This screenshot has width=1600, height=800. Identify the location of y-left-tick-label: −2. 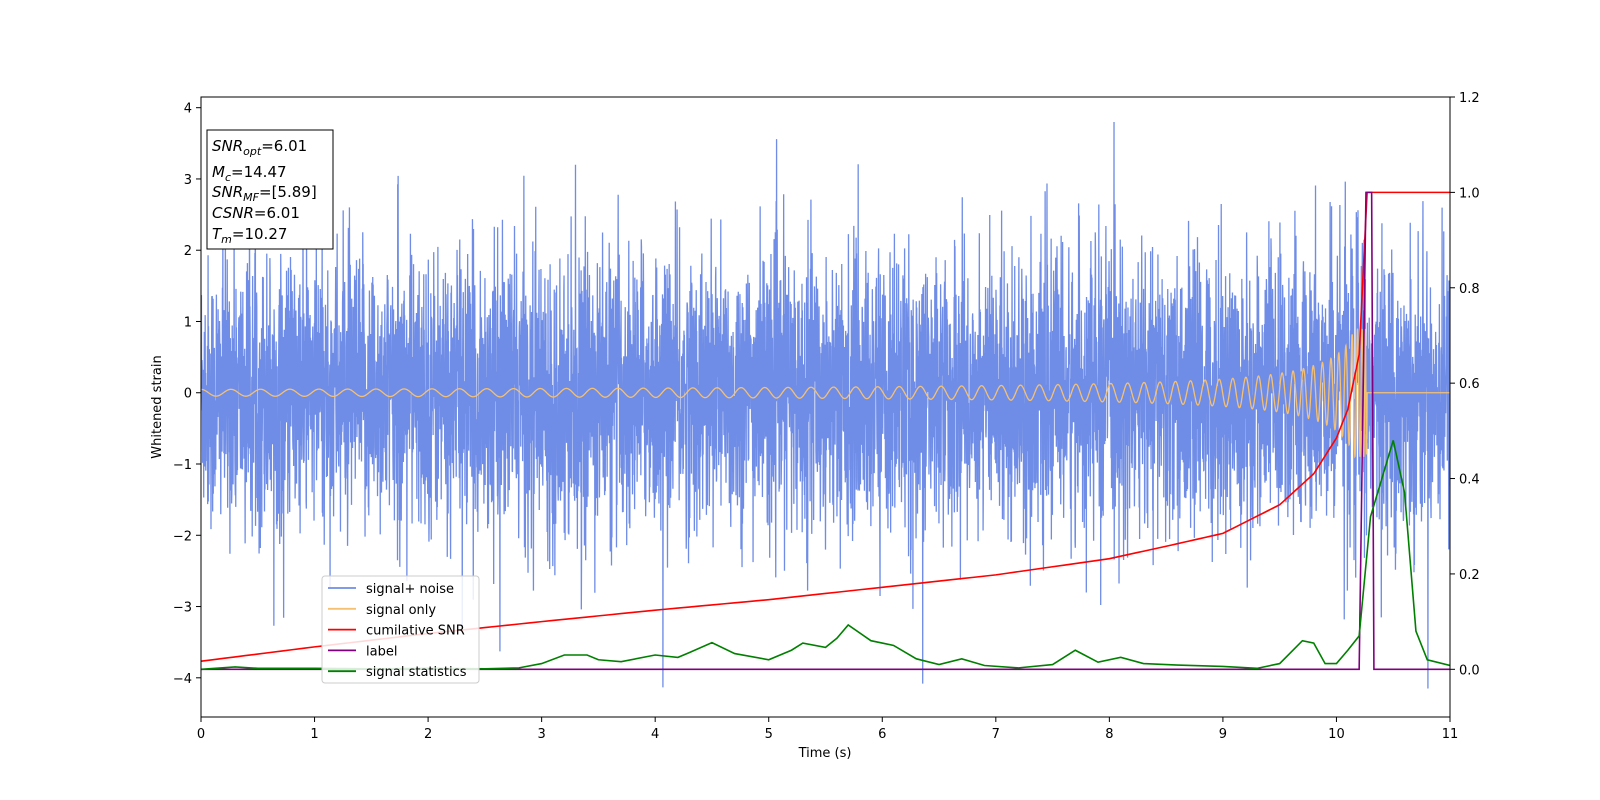
(182, 536).